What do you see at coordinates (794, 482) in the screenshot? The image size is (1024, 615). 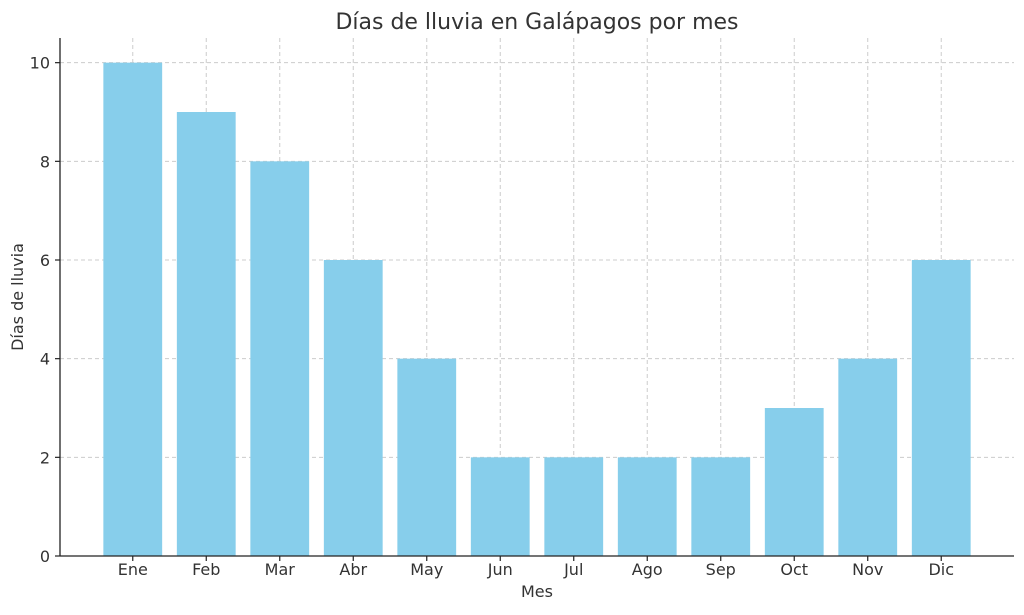 I see `bar-oct` at bounding box center [794, 482].